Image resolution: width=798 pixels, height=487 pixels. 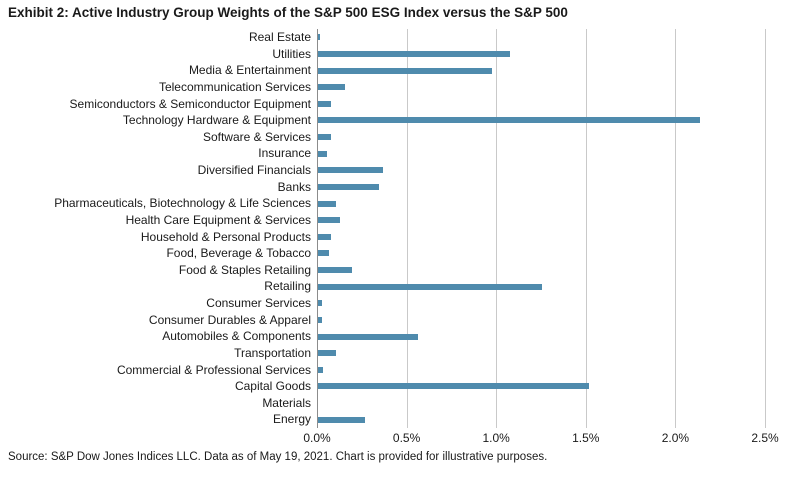 What do you see at coordinates (272, 386) in the screenshot?
I see `category-label: Capital Goods` at bounding box center [272, 386].